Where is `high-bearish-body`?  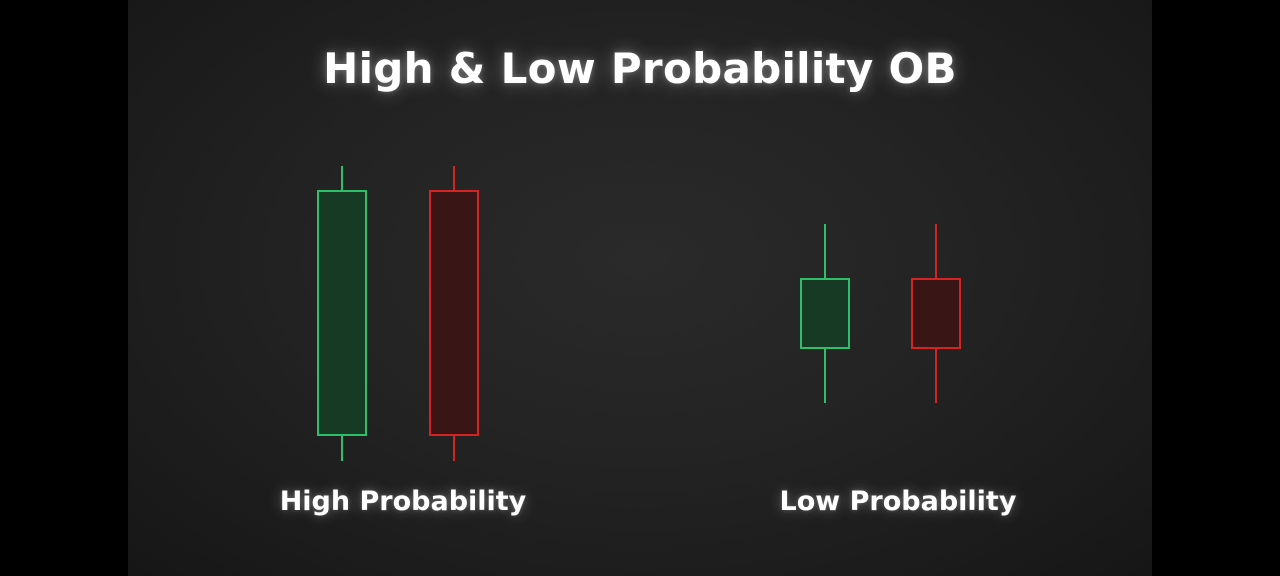
high-bearish-body is located at coordinates (454, 313).